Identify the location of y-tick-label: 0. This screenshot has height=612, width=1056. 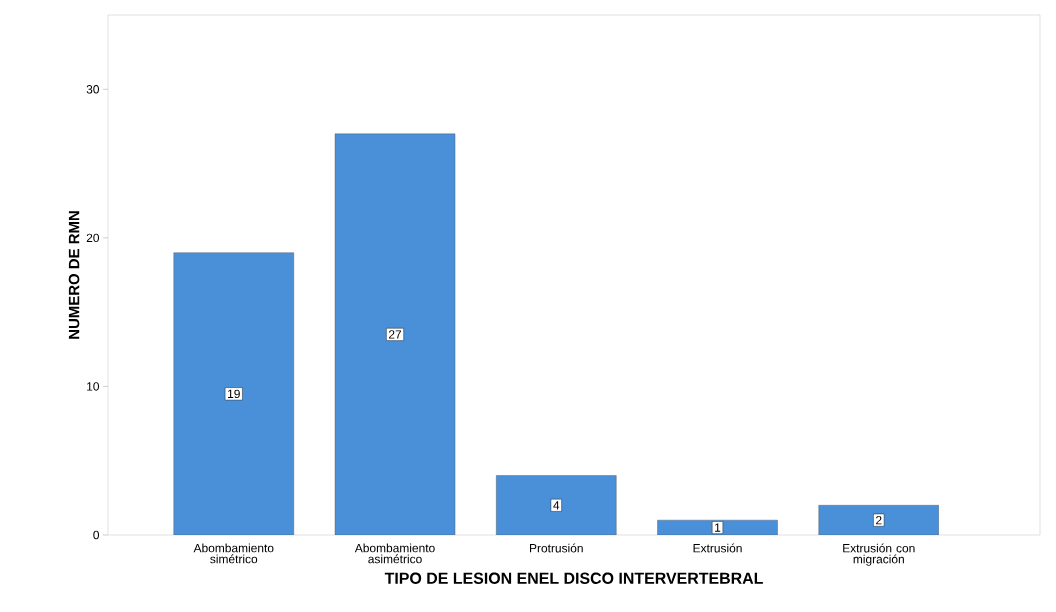
(96, 535).